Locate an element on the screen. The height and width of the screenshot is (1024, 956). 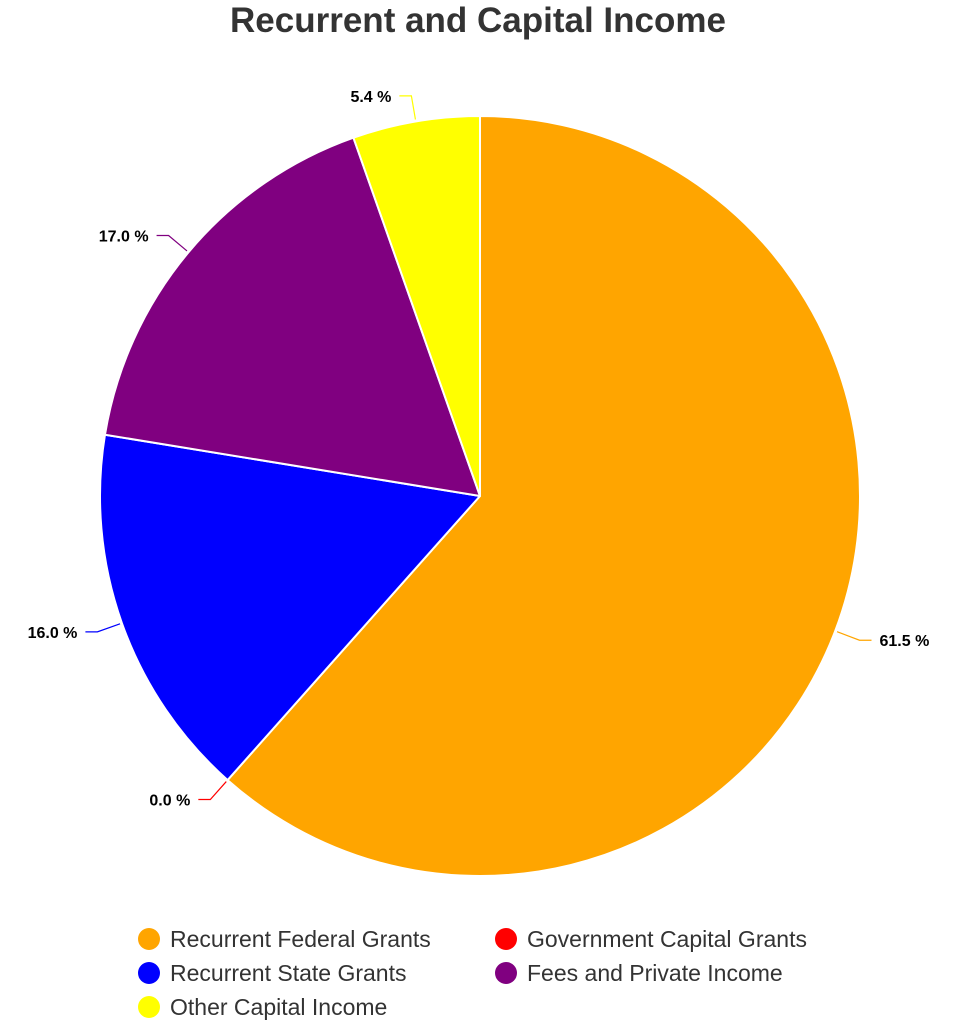
pie-slice-other-capital-income is located at coordinates (416, 306).